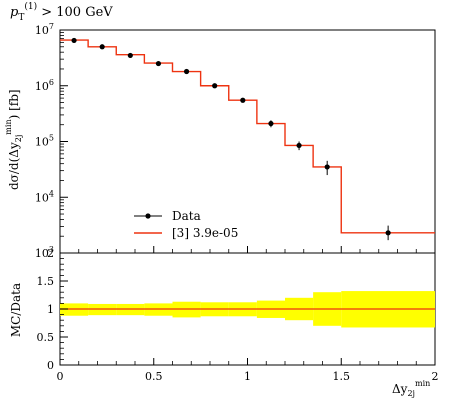 Image resolution: width=450 pixels, height=404 pixels. I want to click on ratio-y-tick-label: 1, so click(50, 309).